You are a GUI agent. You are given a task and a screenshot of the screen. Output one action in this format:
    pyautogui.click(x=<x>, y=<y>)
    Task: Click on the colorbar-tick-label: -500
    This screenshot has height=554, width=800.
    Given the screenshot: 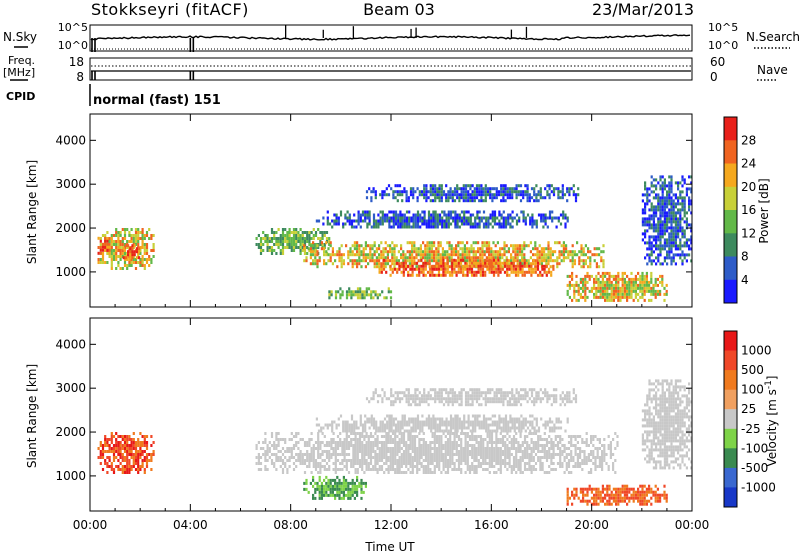 What is the action you would take?
    pyautogui.click(x=754, y=468)
    